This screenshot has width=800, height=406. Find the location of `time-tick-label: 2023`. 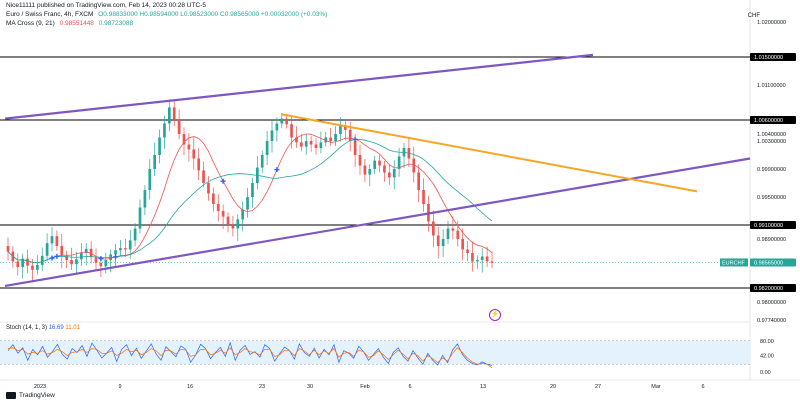

time-tick-label: 2023 is located at coordinates (40, 387).